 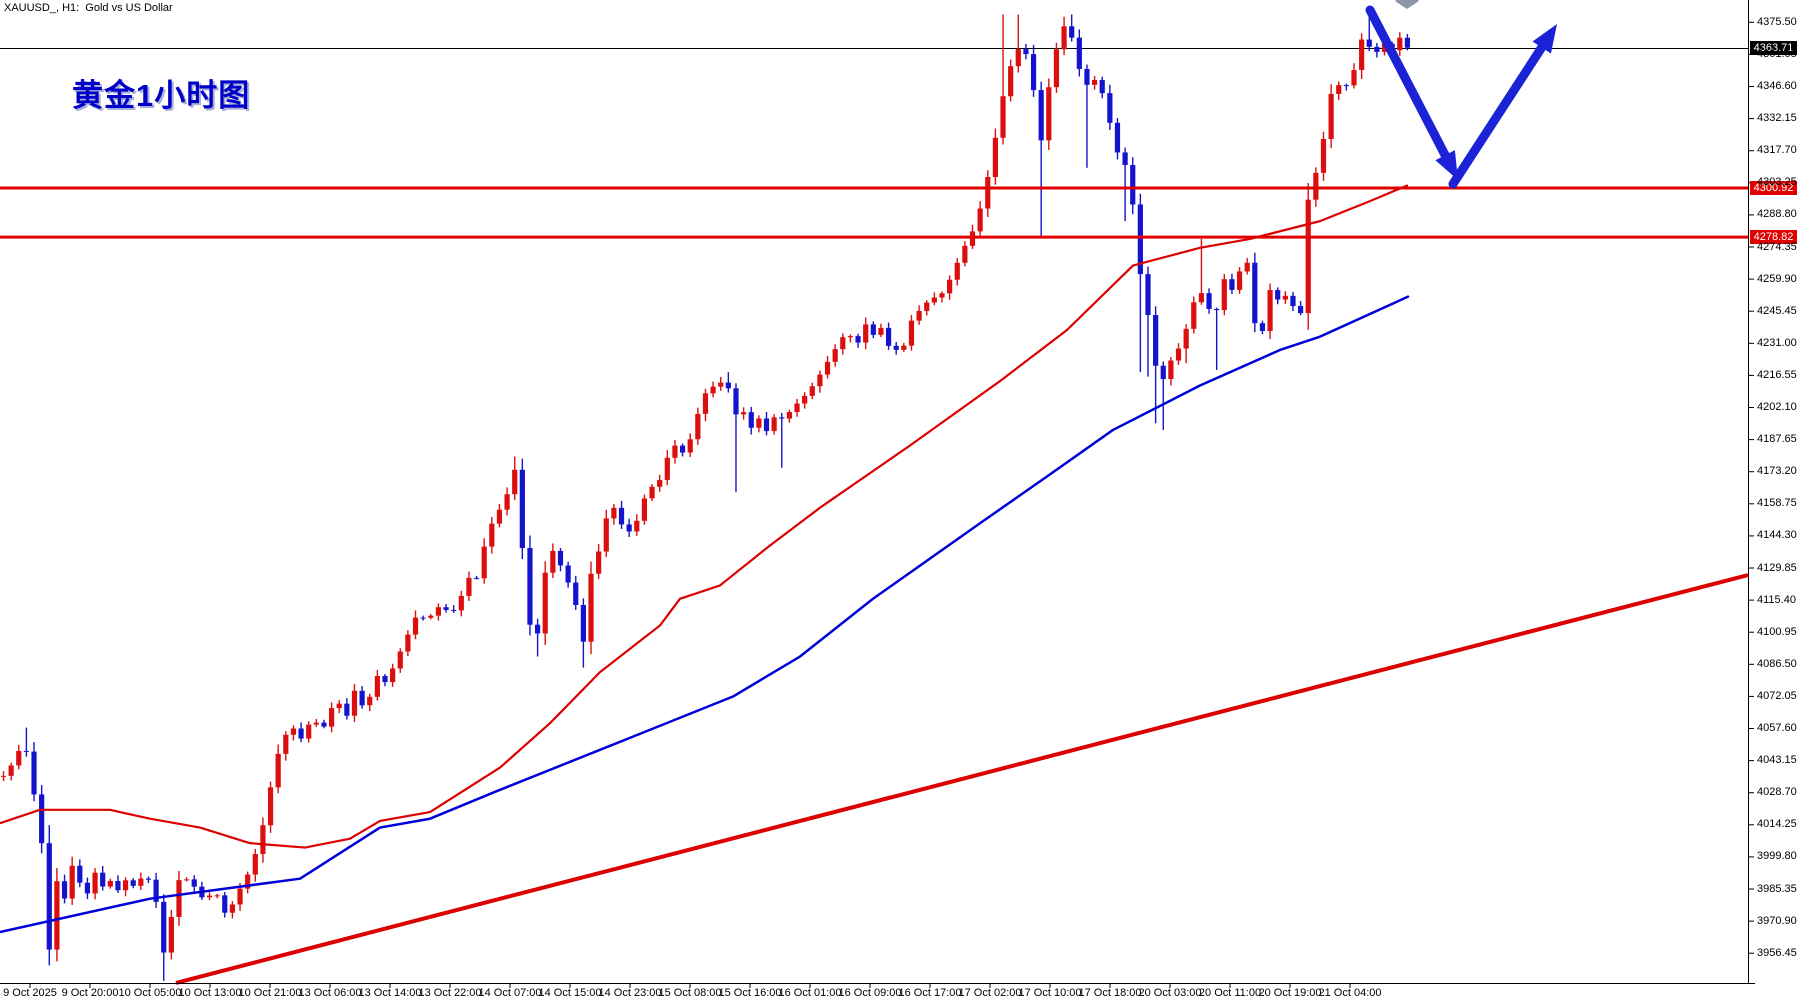 I want to click on price-axis-label: 3985.35, so click(x=1777, y=888).